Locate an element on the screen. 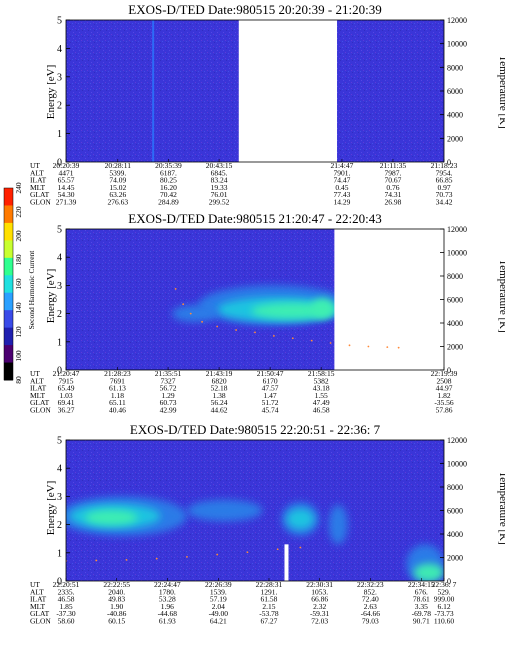 Image resolution: width=505 pixels, height=649 pixels. table-cell: 21:28:23 is located at coordinates (117, 373).